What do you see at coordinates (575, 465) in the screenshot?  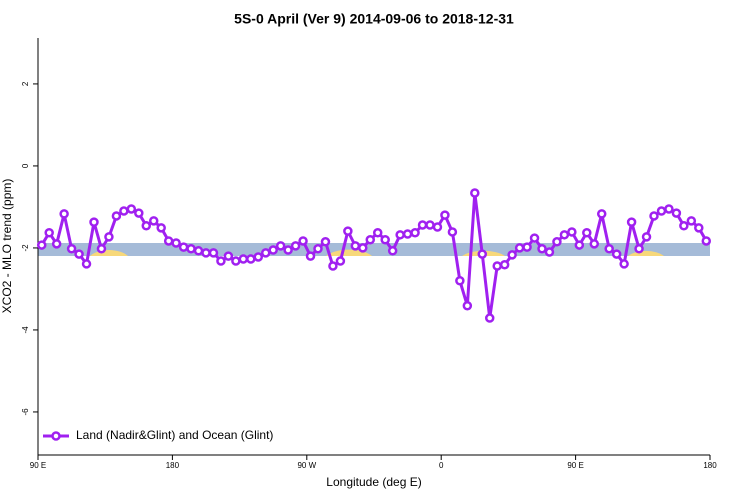 I see `x-tick-label: 90 E` at bounding box center [575, 465].